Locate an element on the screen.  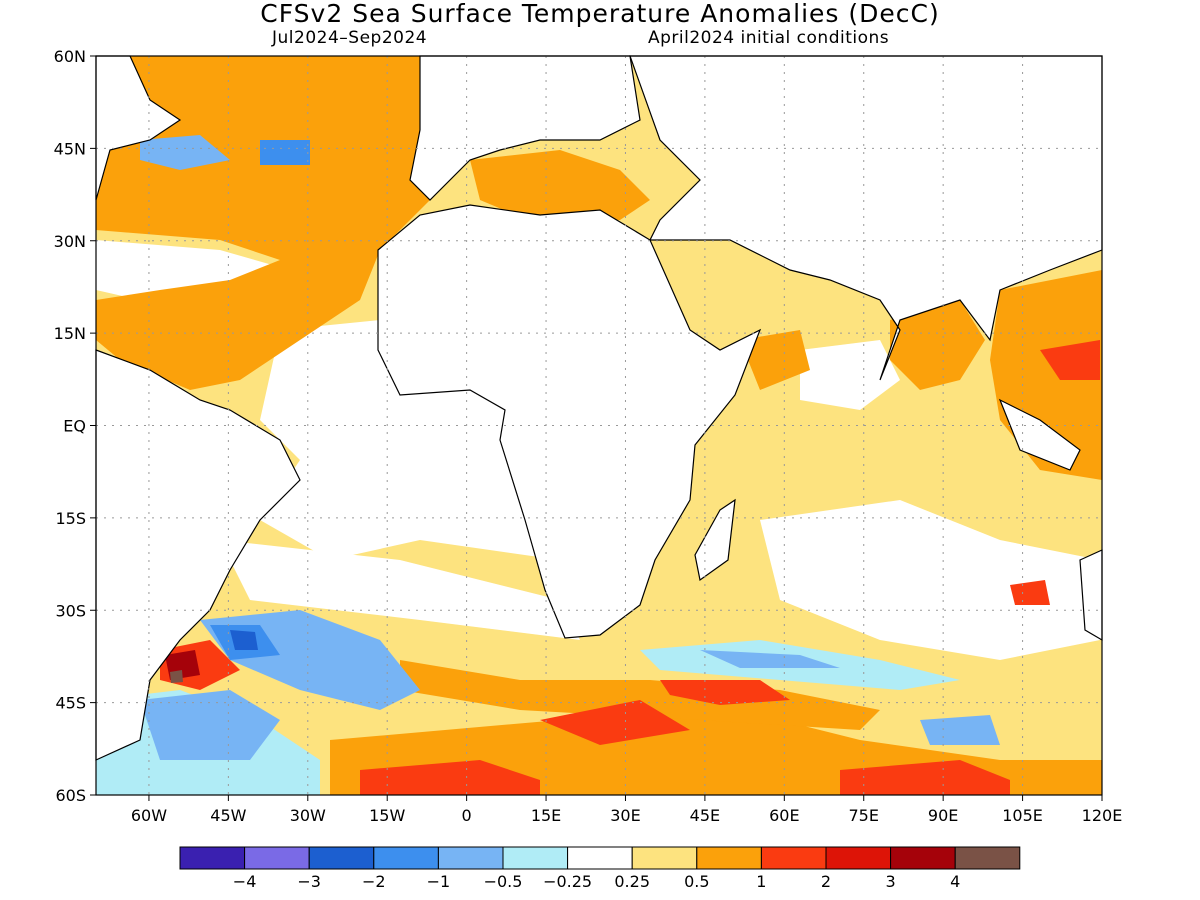
colorbar-label: −3 is located at coordinates (309, 881).